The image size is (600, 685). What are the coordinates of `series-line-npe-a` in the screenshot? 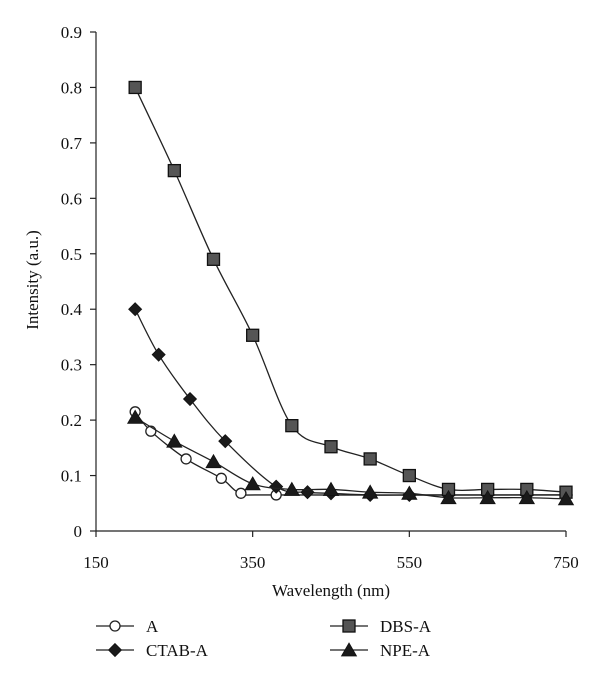 It's located at (350, 458).